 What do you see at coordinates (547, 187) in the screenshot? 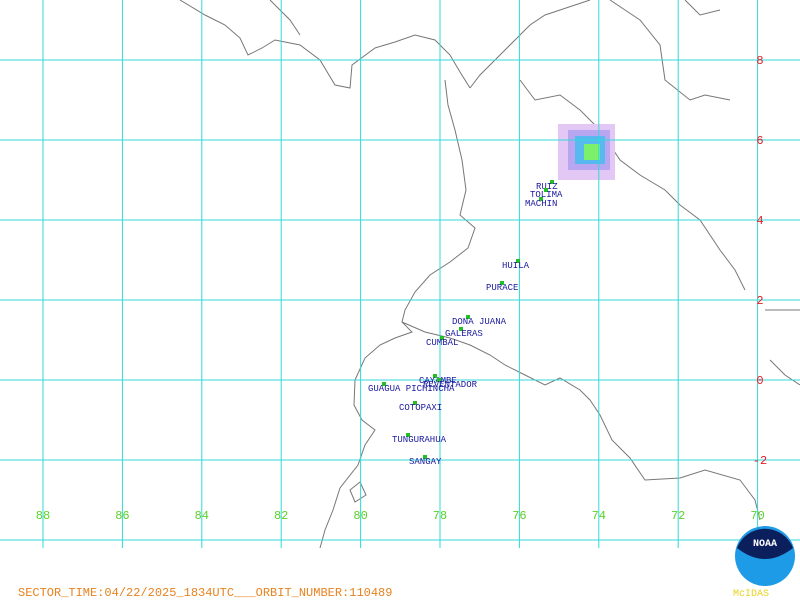
I see `volcano-name: RUIZ` at bounding box center [547, 187].